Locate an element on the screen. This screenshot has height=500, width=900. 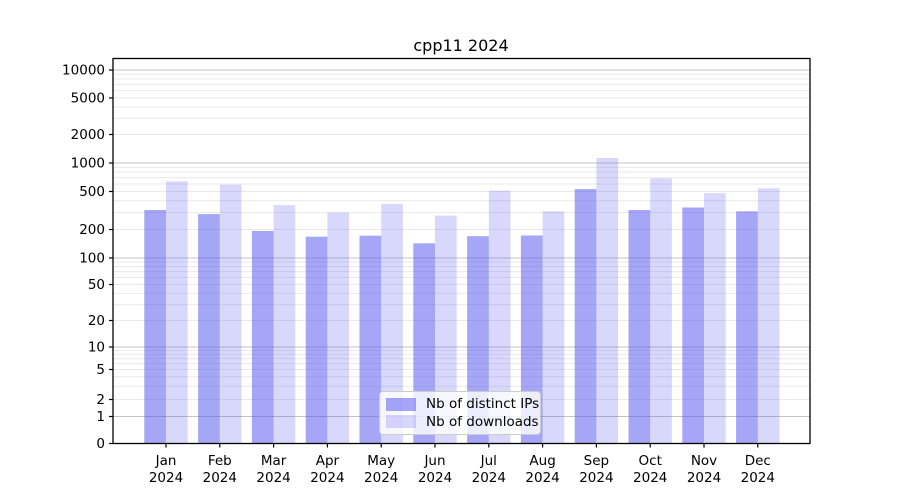
bar-downloads-jun is located at coordinates (446, 329).